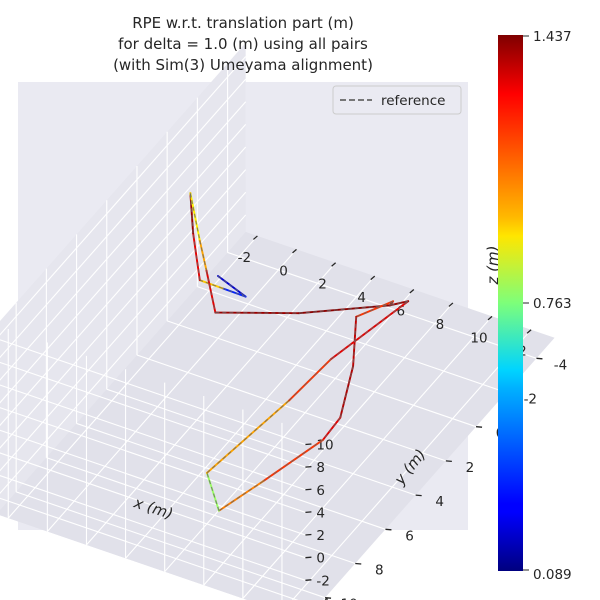  Describe the element at coordinates (322, 581) in the screenshot. I see `z-tick-label: -2` at that location.